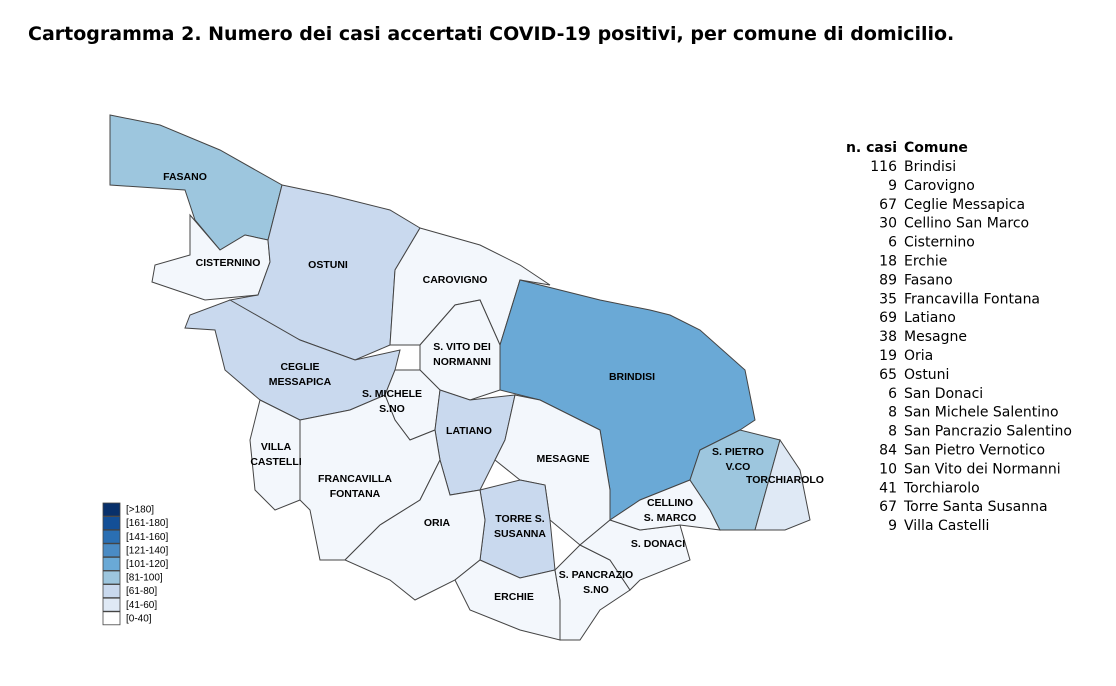 The height and width of the screenshot is (686, 1116). Describe the element at coordinates (670, 518) in the screenshot. I see `map-label: S. MARCO` at that location.